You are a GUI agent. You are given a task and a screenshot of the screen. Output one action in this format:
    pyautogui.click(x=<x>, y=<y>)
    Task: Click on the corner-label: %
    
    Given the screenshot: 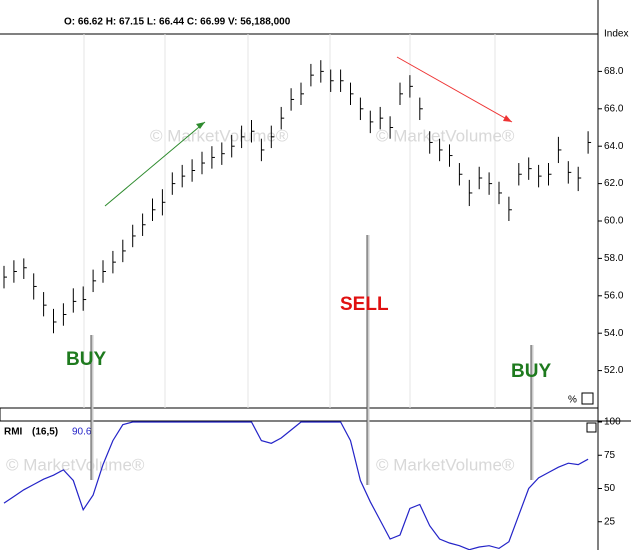 What is the action you would take?
    pyautogui.click(x=572, y=400)
    